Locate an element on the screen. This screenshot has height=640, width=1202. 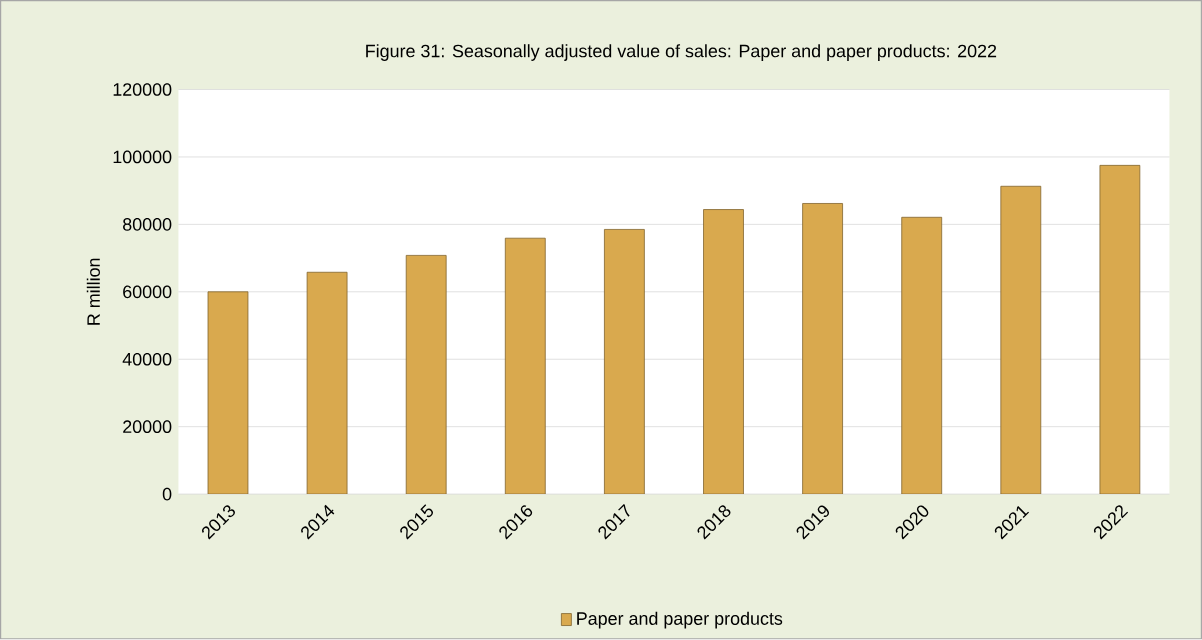
y-tick-label: 80000 is located at coordinates (147, 224).